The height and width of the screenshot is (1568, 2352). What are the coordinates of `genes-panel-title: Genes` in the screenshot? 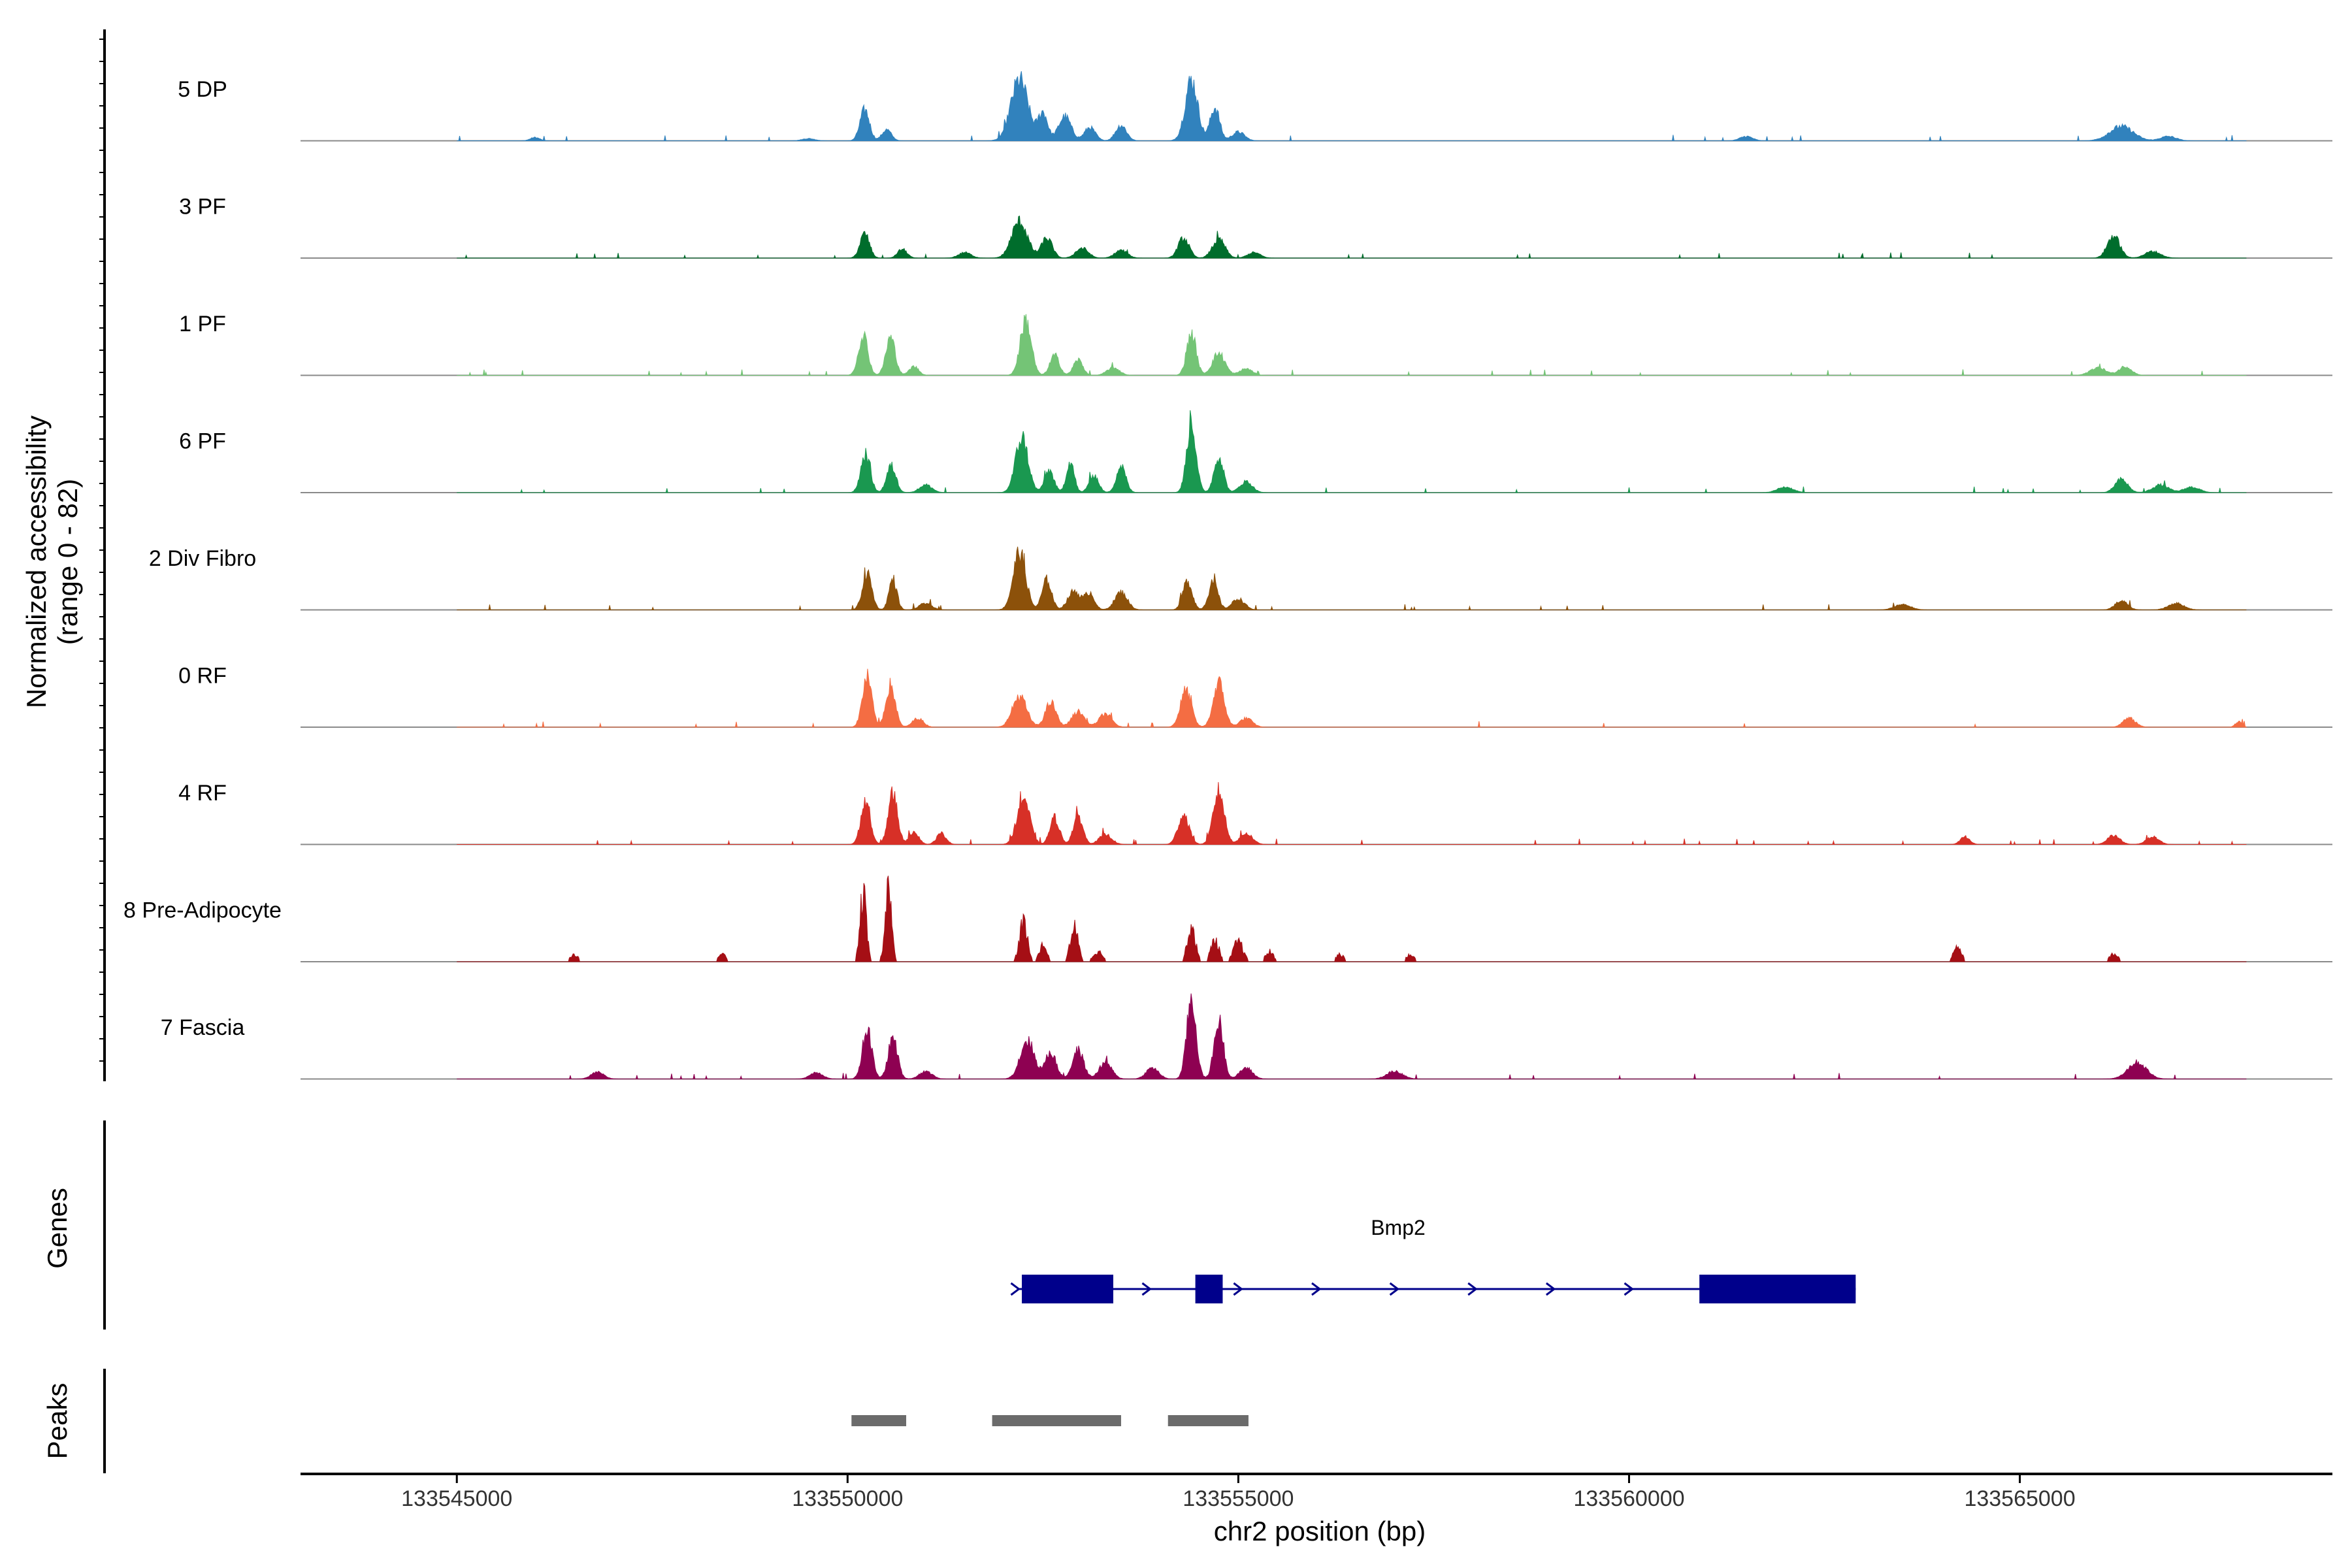 It's located at (57, 1228).